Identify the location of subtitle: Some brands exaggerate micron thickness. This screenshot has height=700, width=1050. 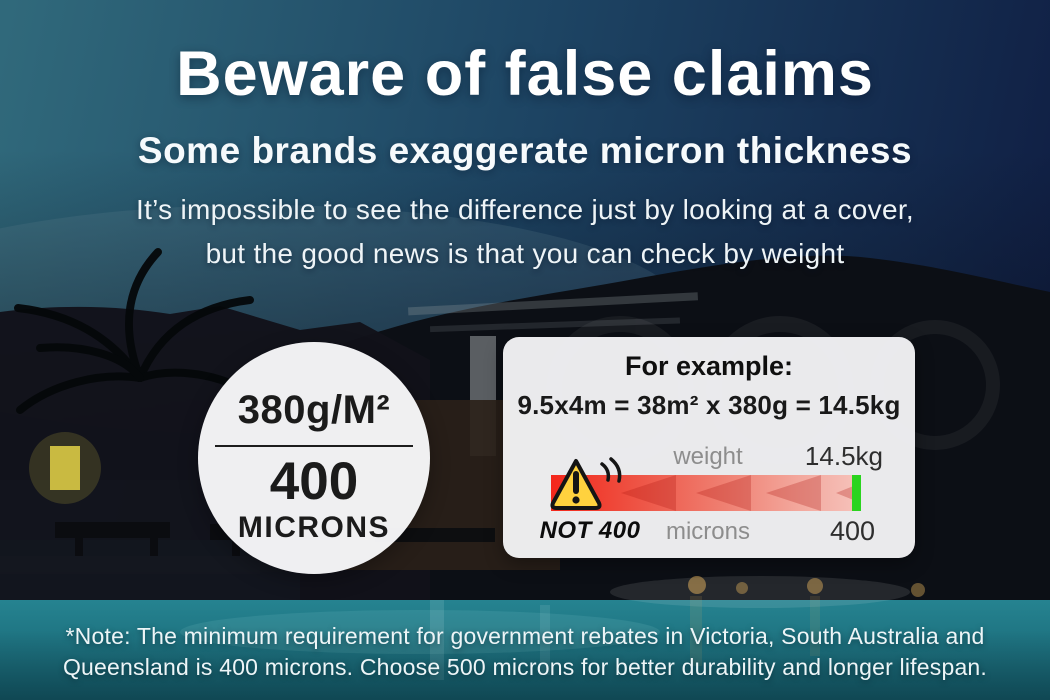
(525, 150).